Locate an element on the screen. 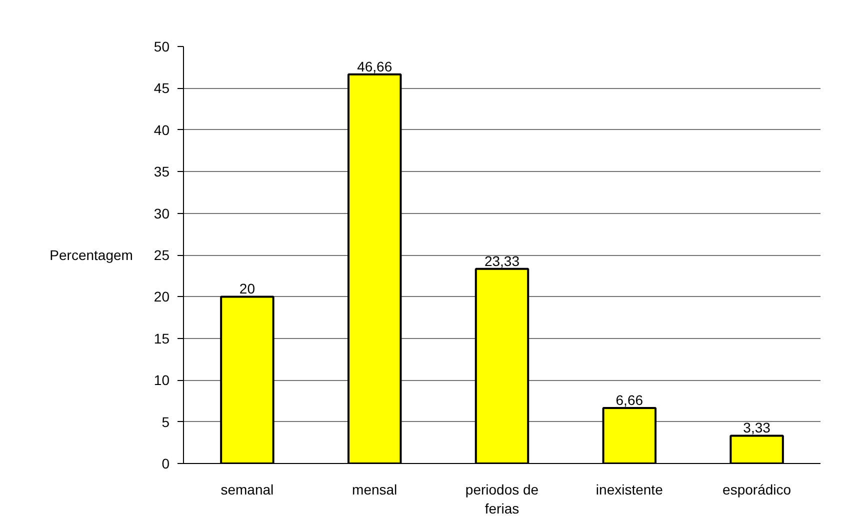 The width and height of the screenshot is (846, 522). y-tick-label: 40 is located at coordinates (162, 130).